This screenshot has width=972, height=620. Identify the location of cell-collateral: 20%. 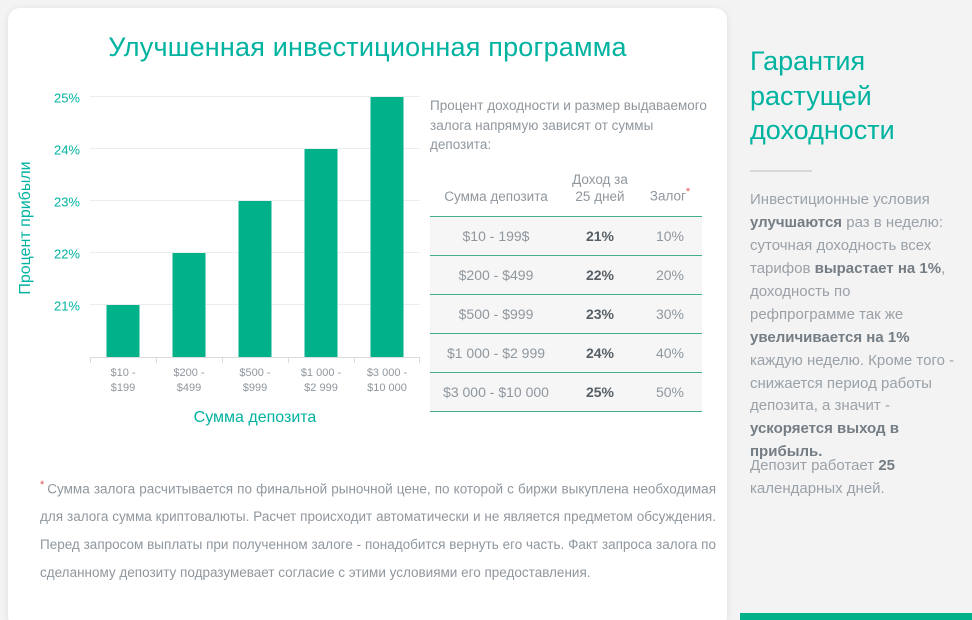
(670, 274).